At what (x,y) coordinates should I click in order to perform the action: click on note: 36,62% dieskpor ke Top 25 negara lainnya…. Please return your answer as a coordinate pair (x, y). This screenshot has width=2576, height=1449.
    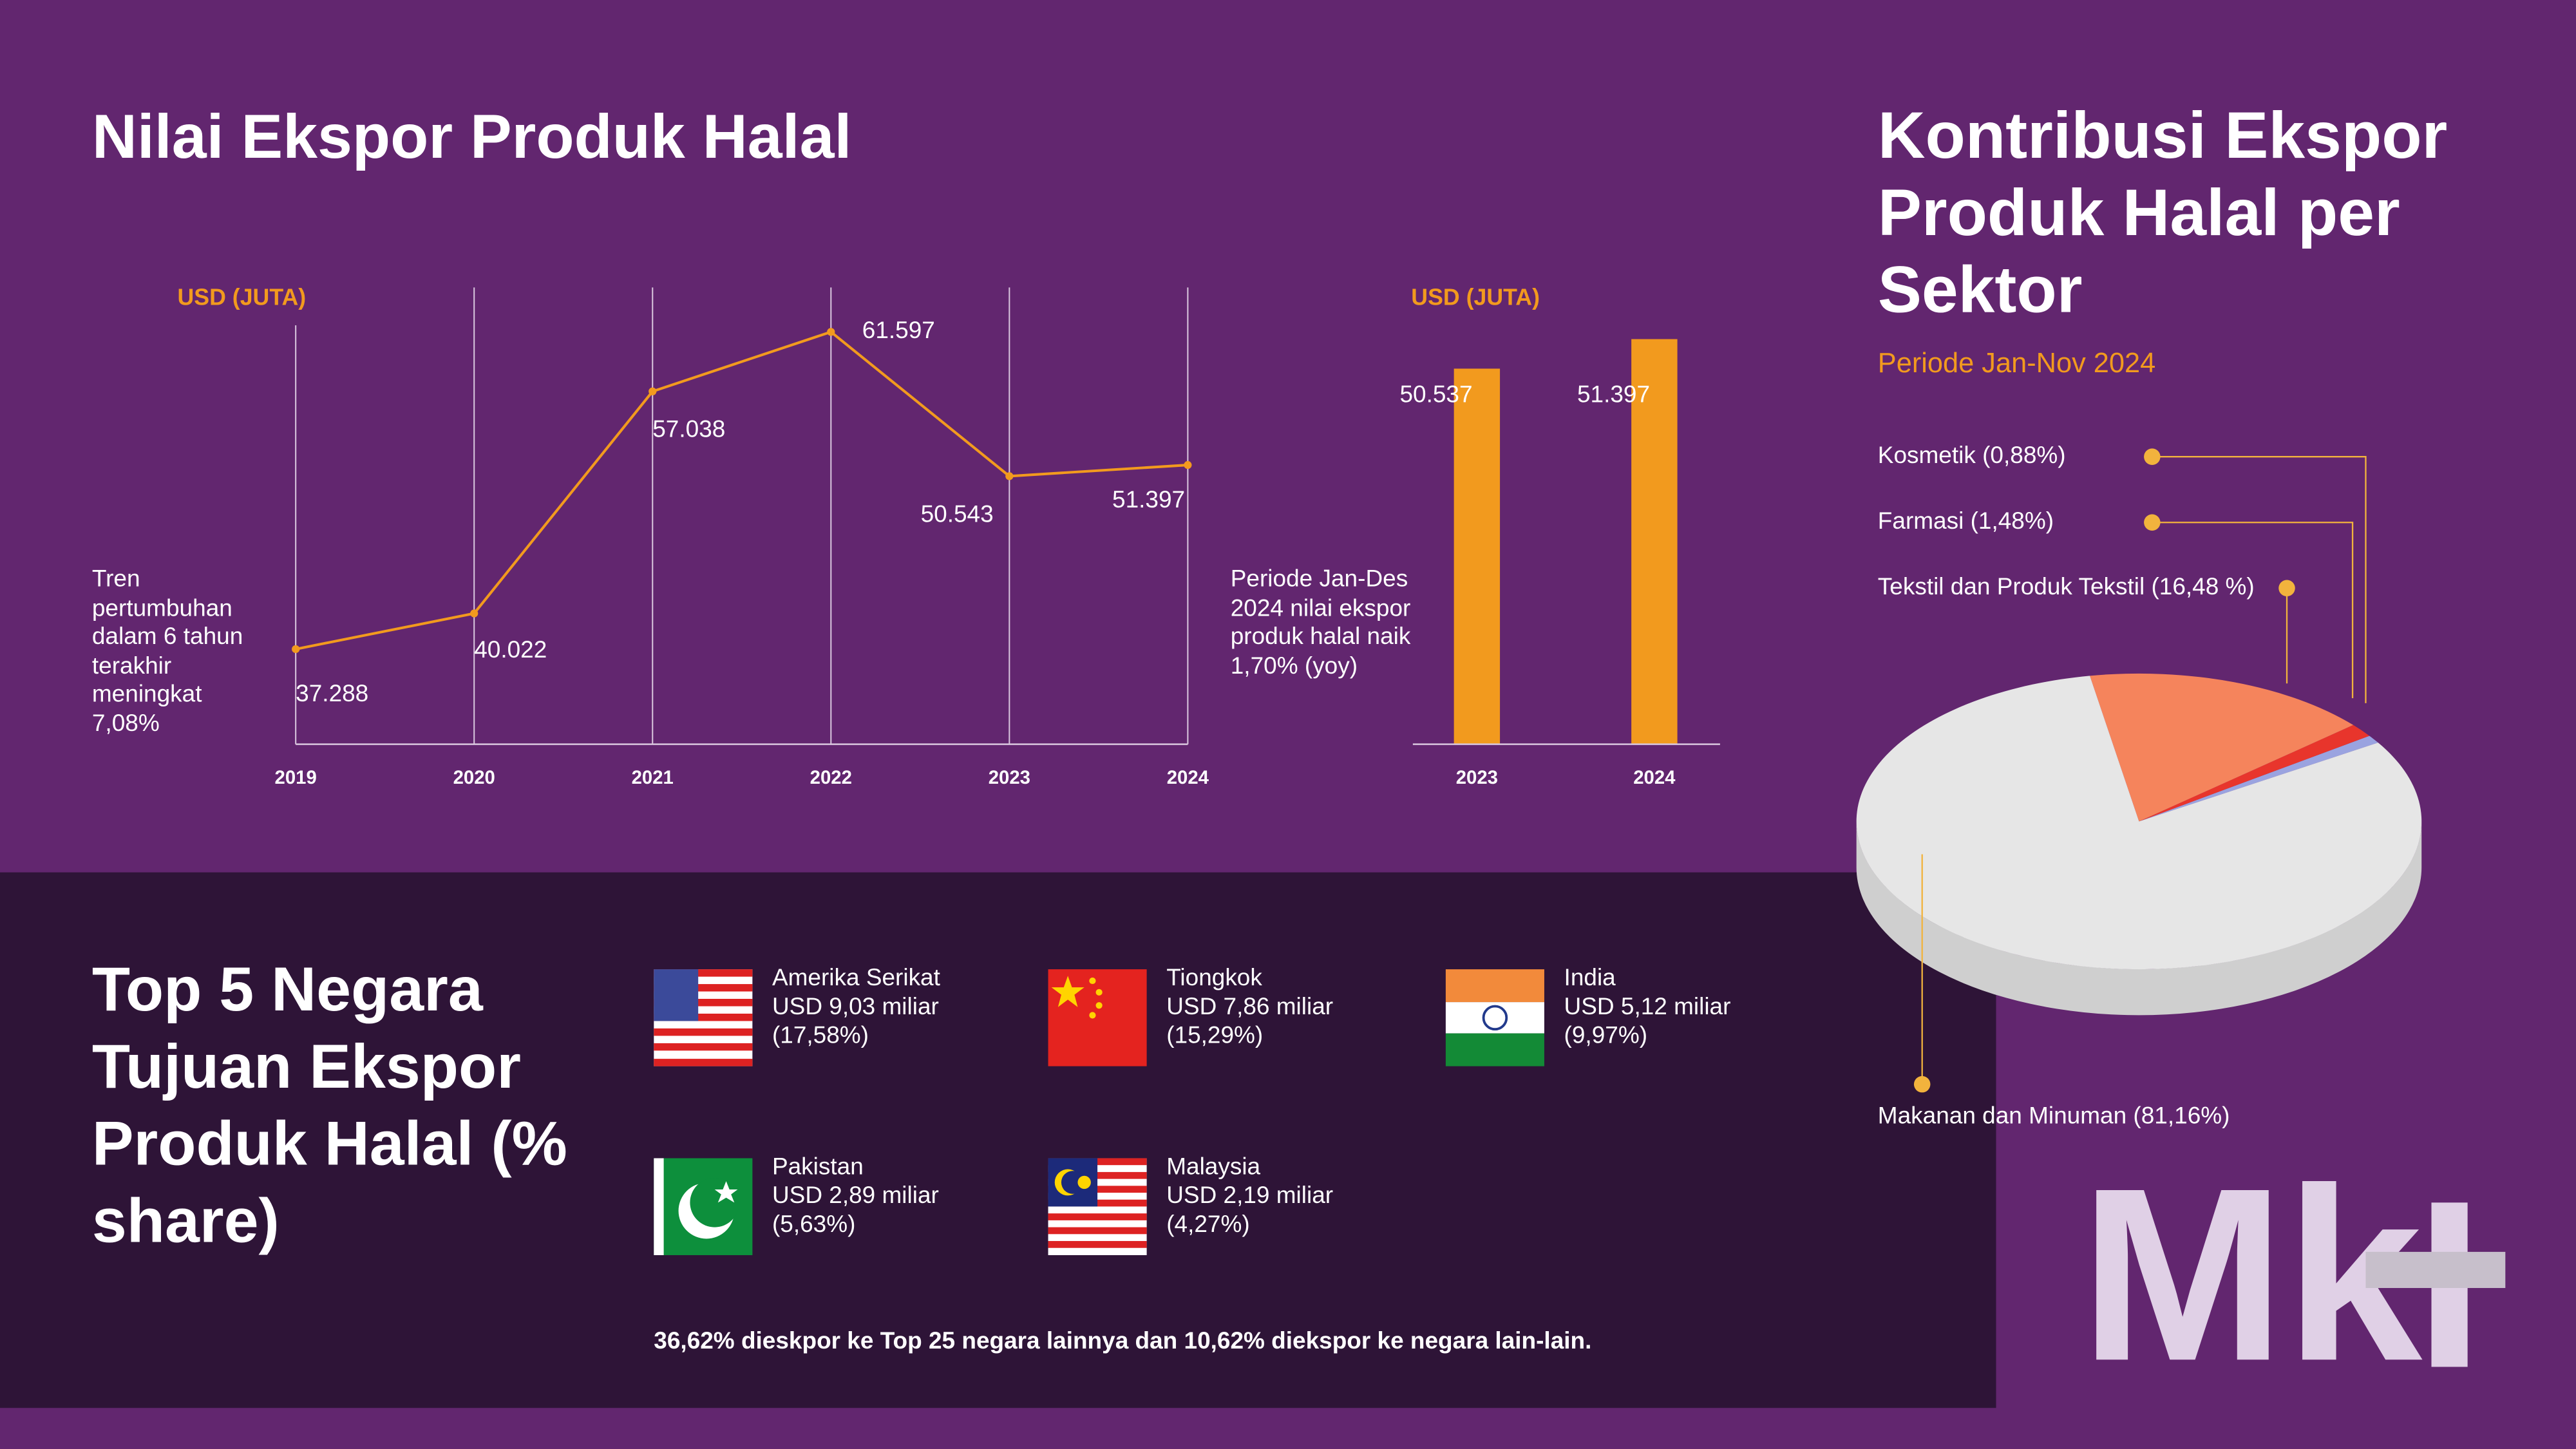
    Looking at the image, I should click on (1123, 1341).